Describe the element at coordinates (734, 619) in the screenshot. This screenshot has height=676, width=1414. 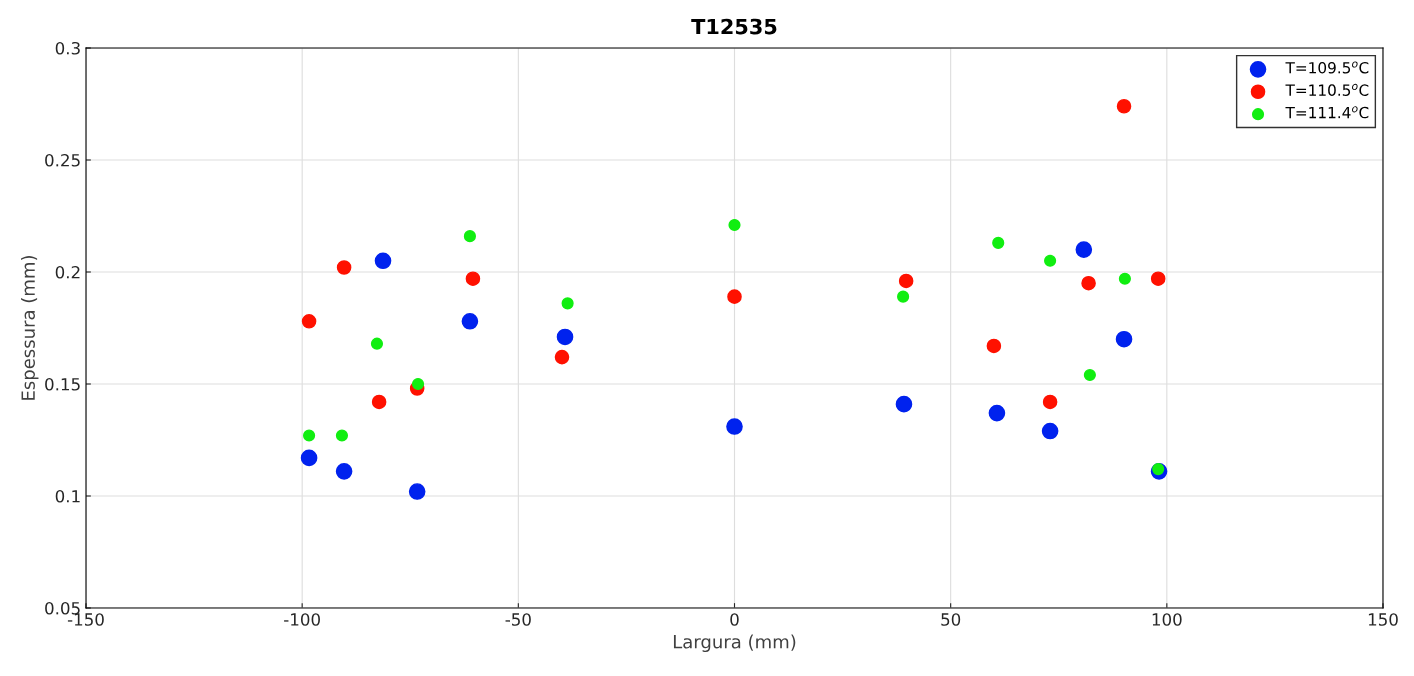
I see `x-tick-label: 0` at that location.